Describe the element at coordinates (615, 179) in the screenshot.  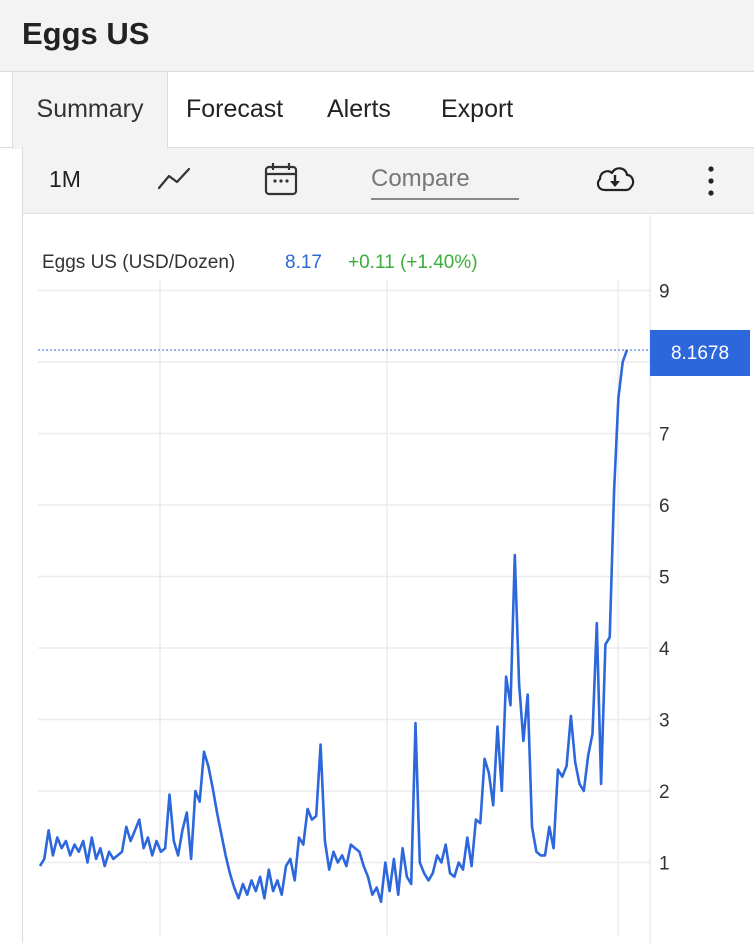
I see `cloud-download-icon` at that location.